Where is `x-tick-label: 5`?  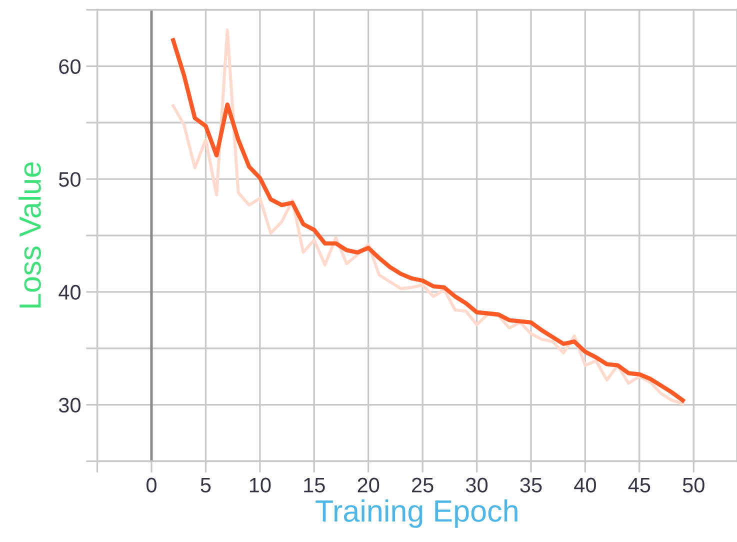
x-tick-label: 5 is located at coordinates (205, 485).